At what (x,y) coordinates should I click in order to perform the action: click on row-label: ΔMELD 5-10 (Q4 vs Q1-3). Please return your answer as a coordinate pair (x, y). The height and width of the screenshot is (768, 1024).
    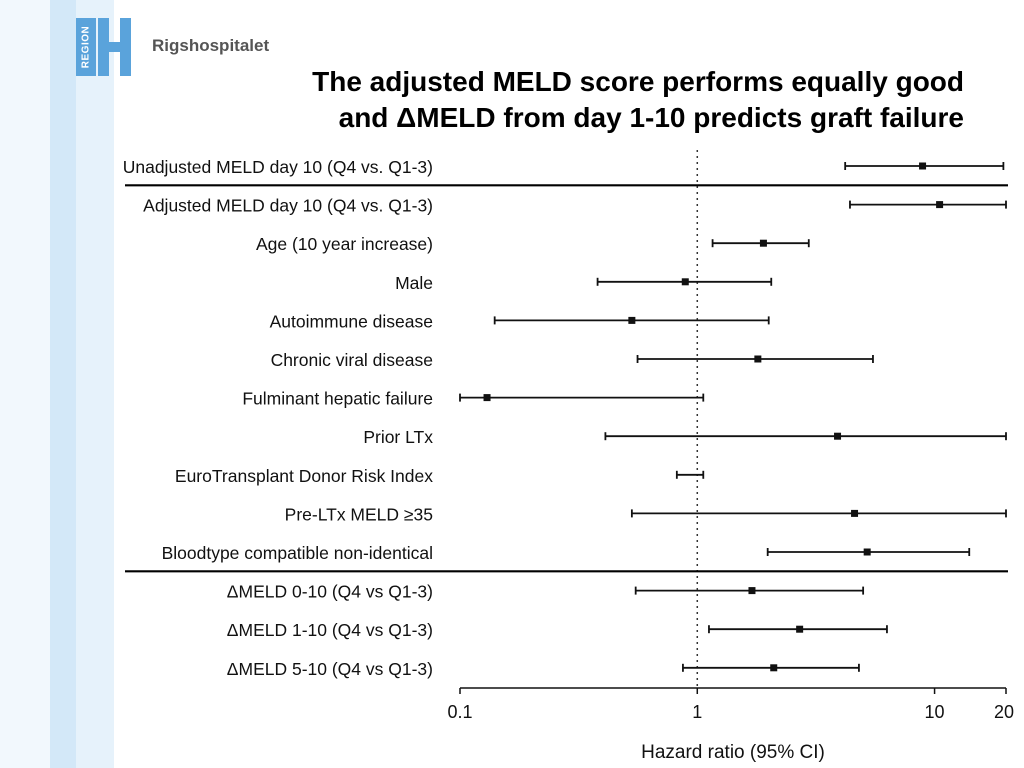
    Looking at the image, I should click on (330, 669).